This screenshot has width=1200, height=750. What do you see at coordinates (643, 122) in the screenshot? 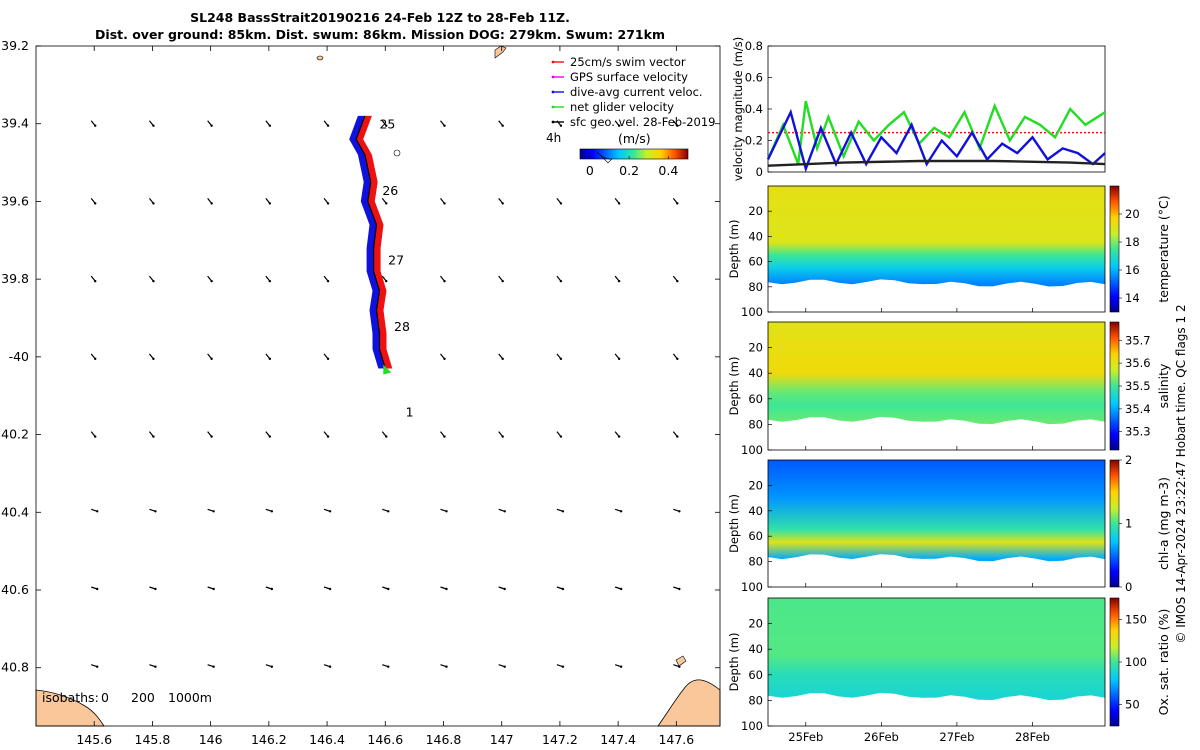
I see `legend-label: sfc geo. vel. 28-Feb-2019` at bounding box center [643, 122].